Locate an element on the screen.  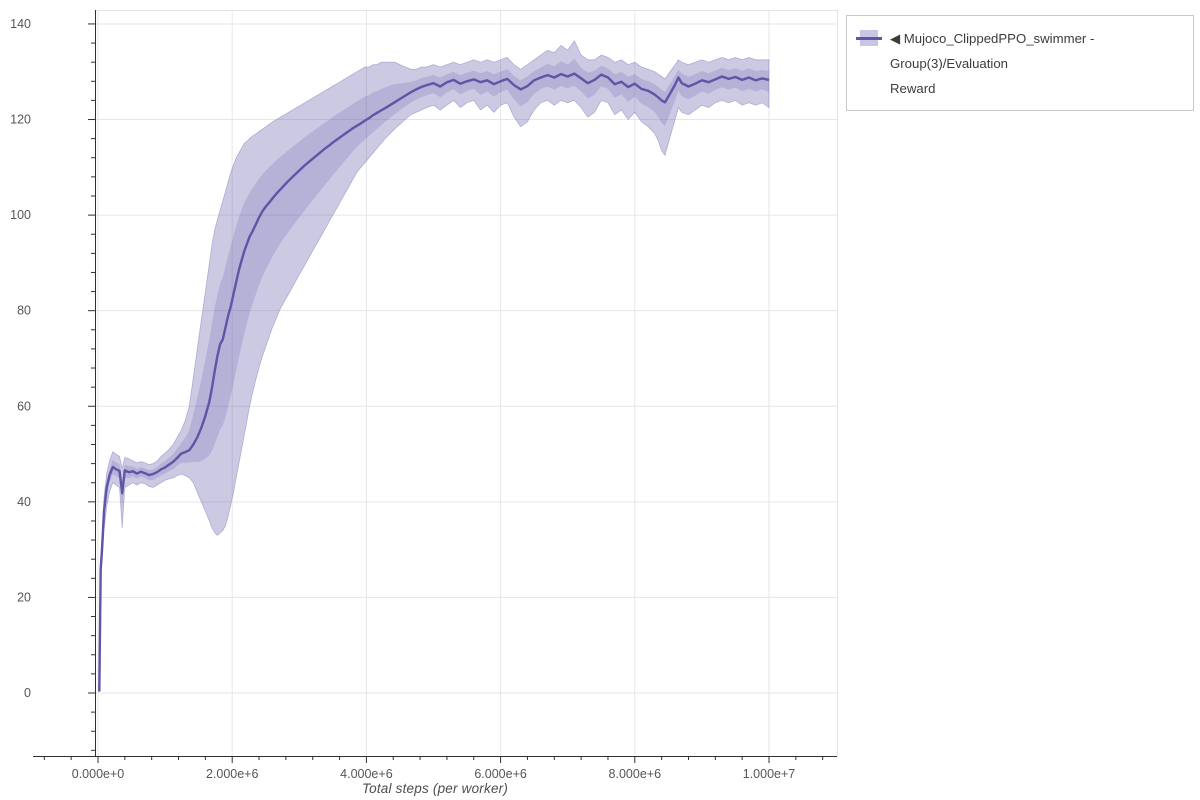
x-tick-label: 6.000e+6 is located at coordinates (500, 774).